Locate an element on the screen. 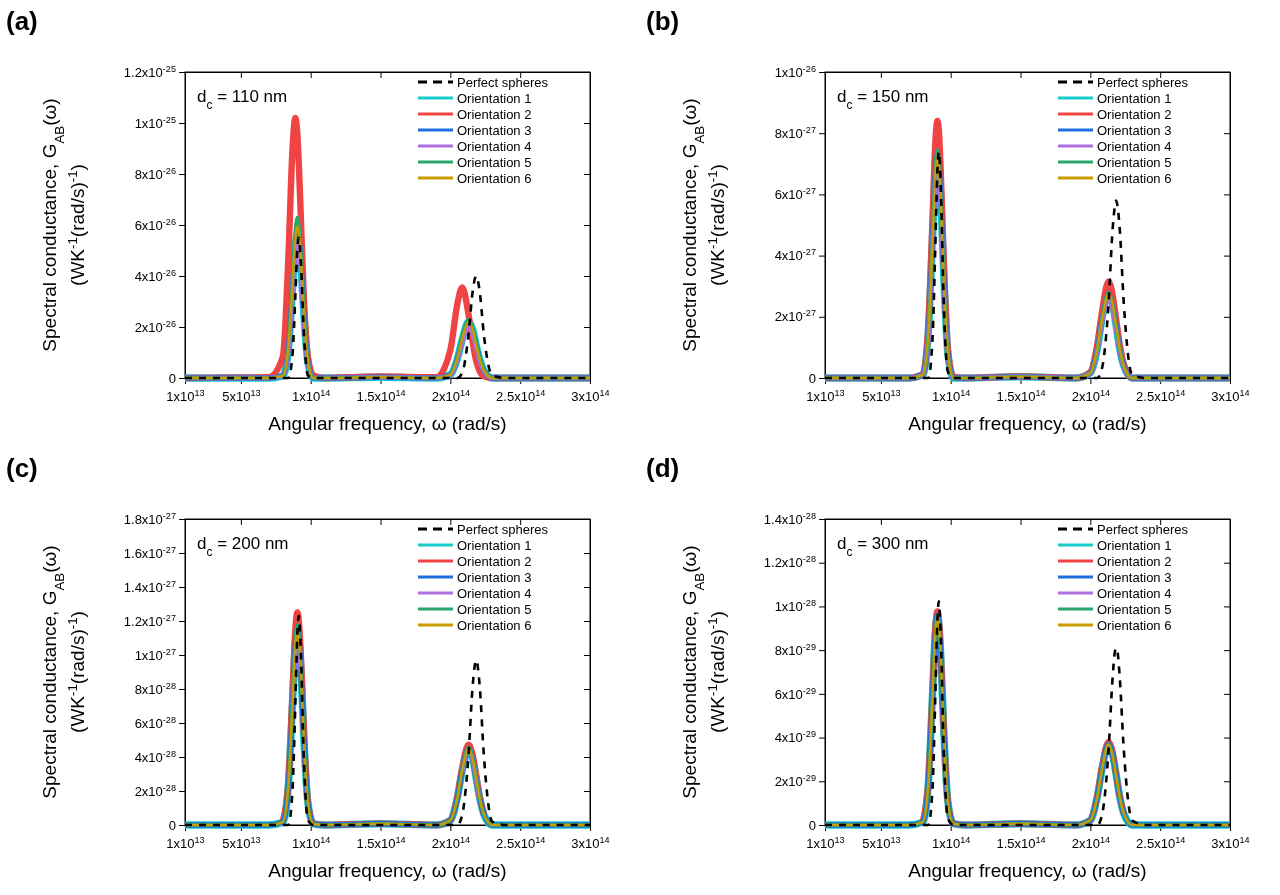  y-tick-label: 2x10$^{-27}$ is located at coordinates (795, 316).